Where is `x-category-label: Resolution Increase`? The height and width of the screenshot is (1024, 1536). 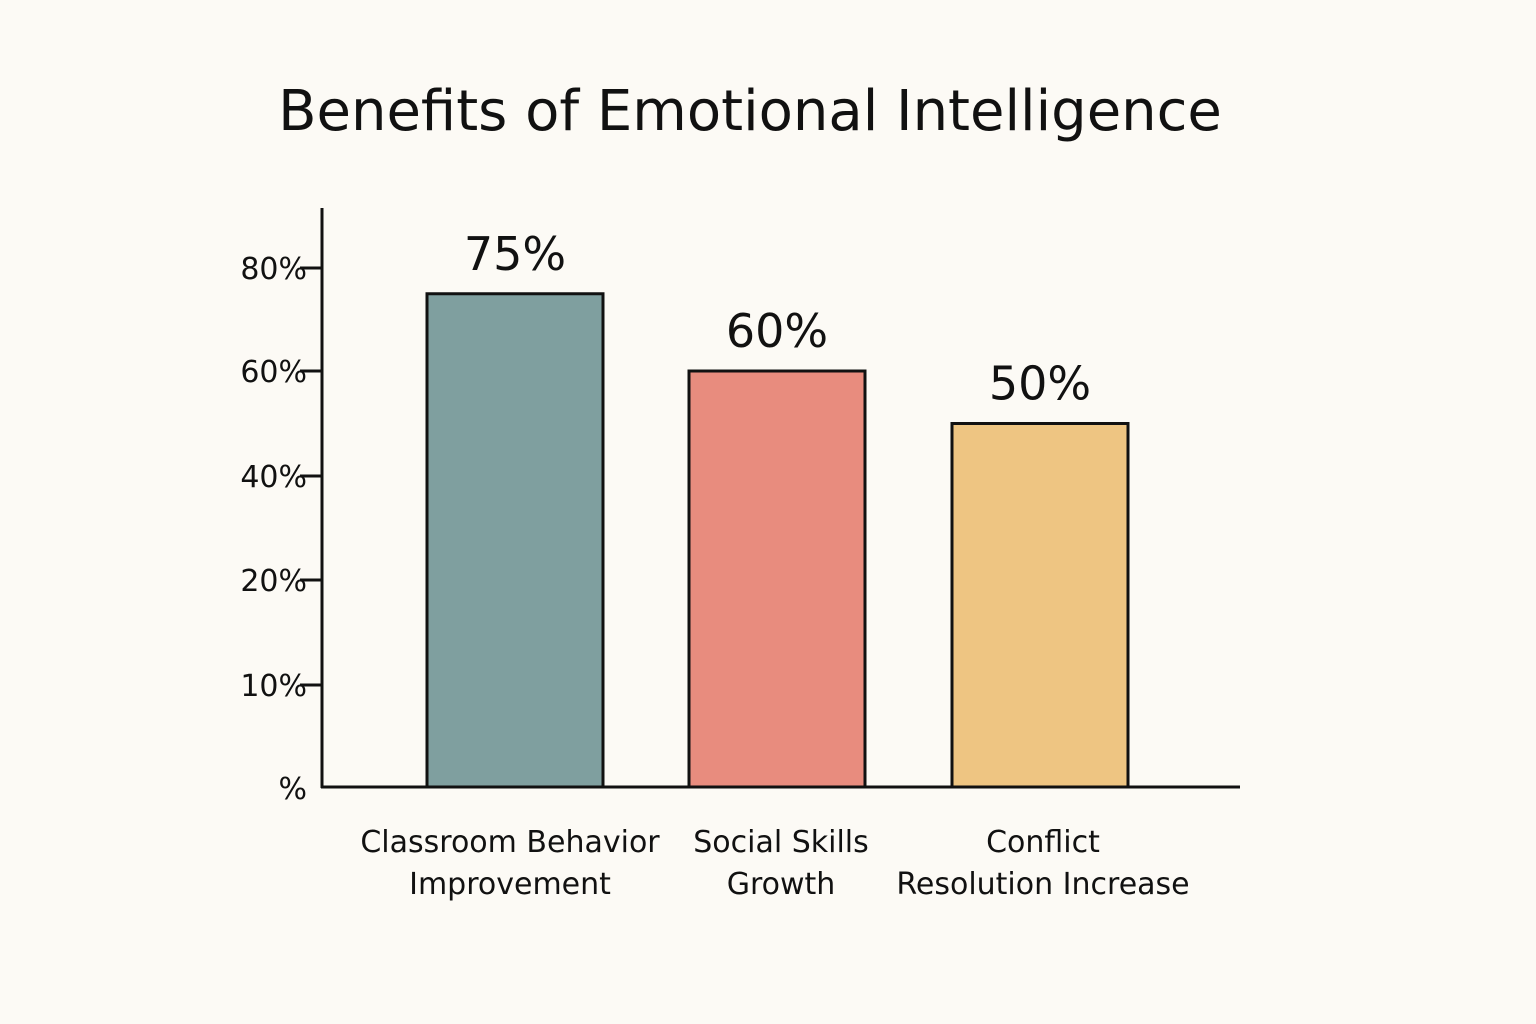
x-category-label: Resolution Increase is located at coordinates (1042, 884).